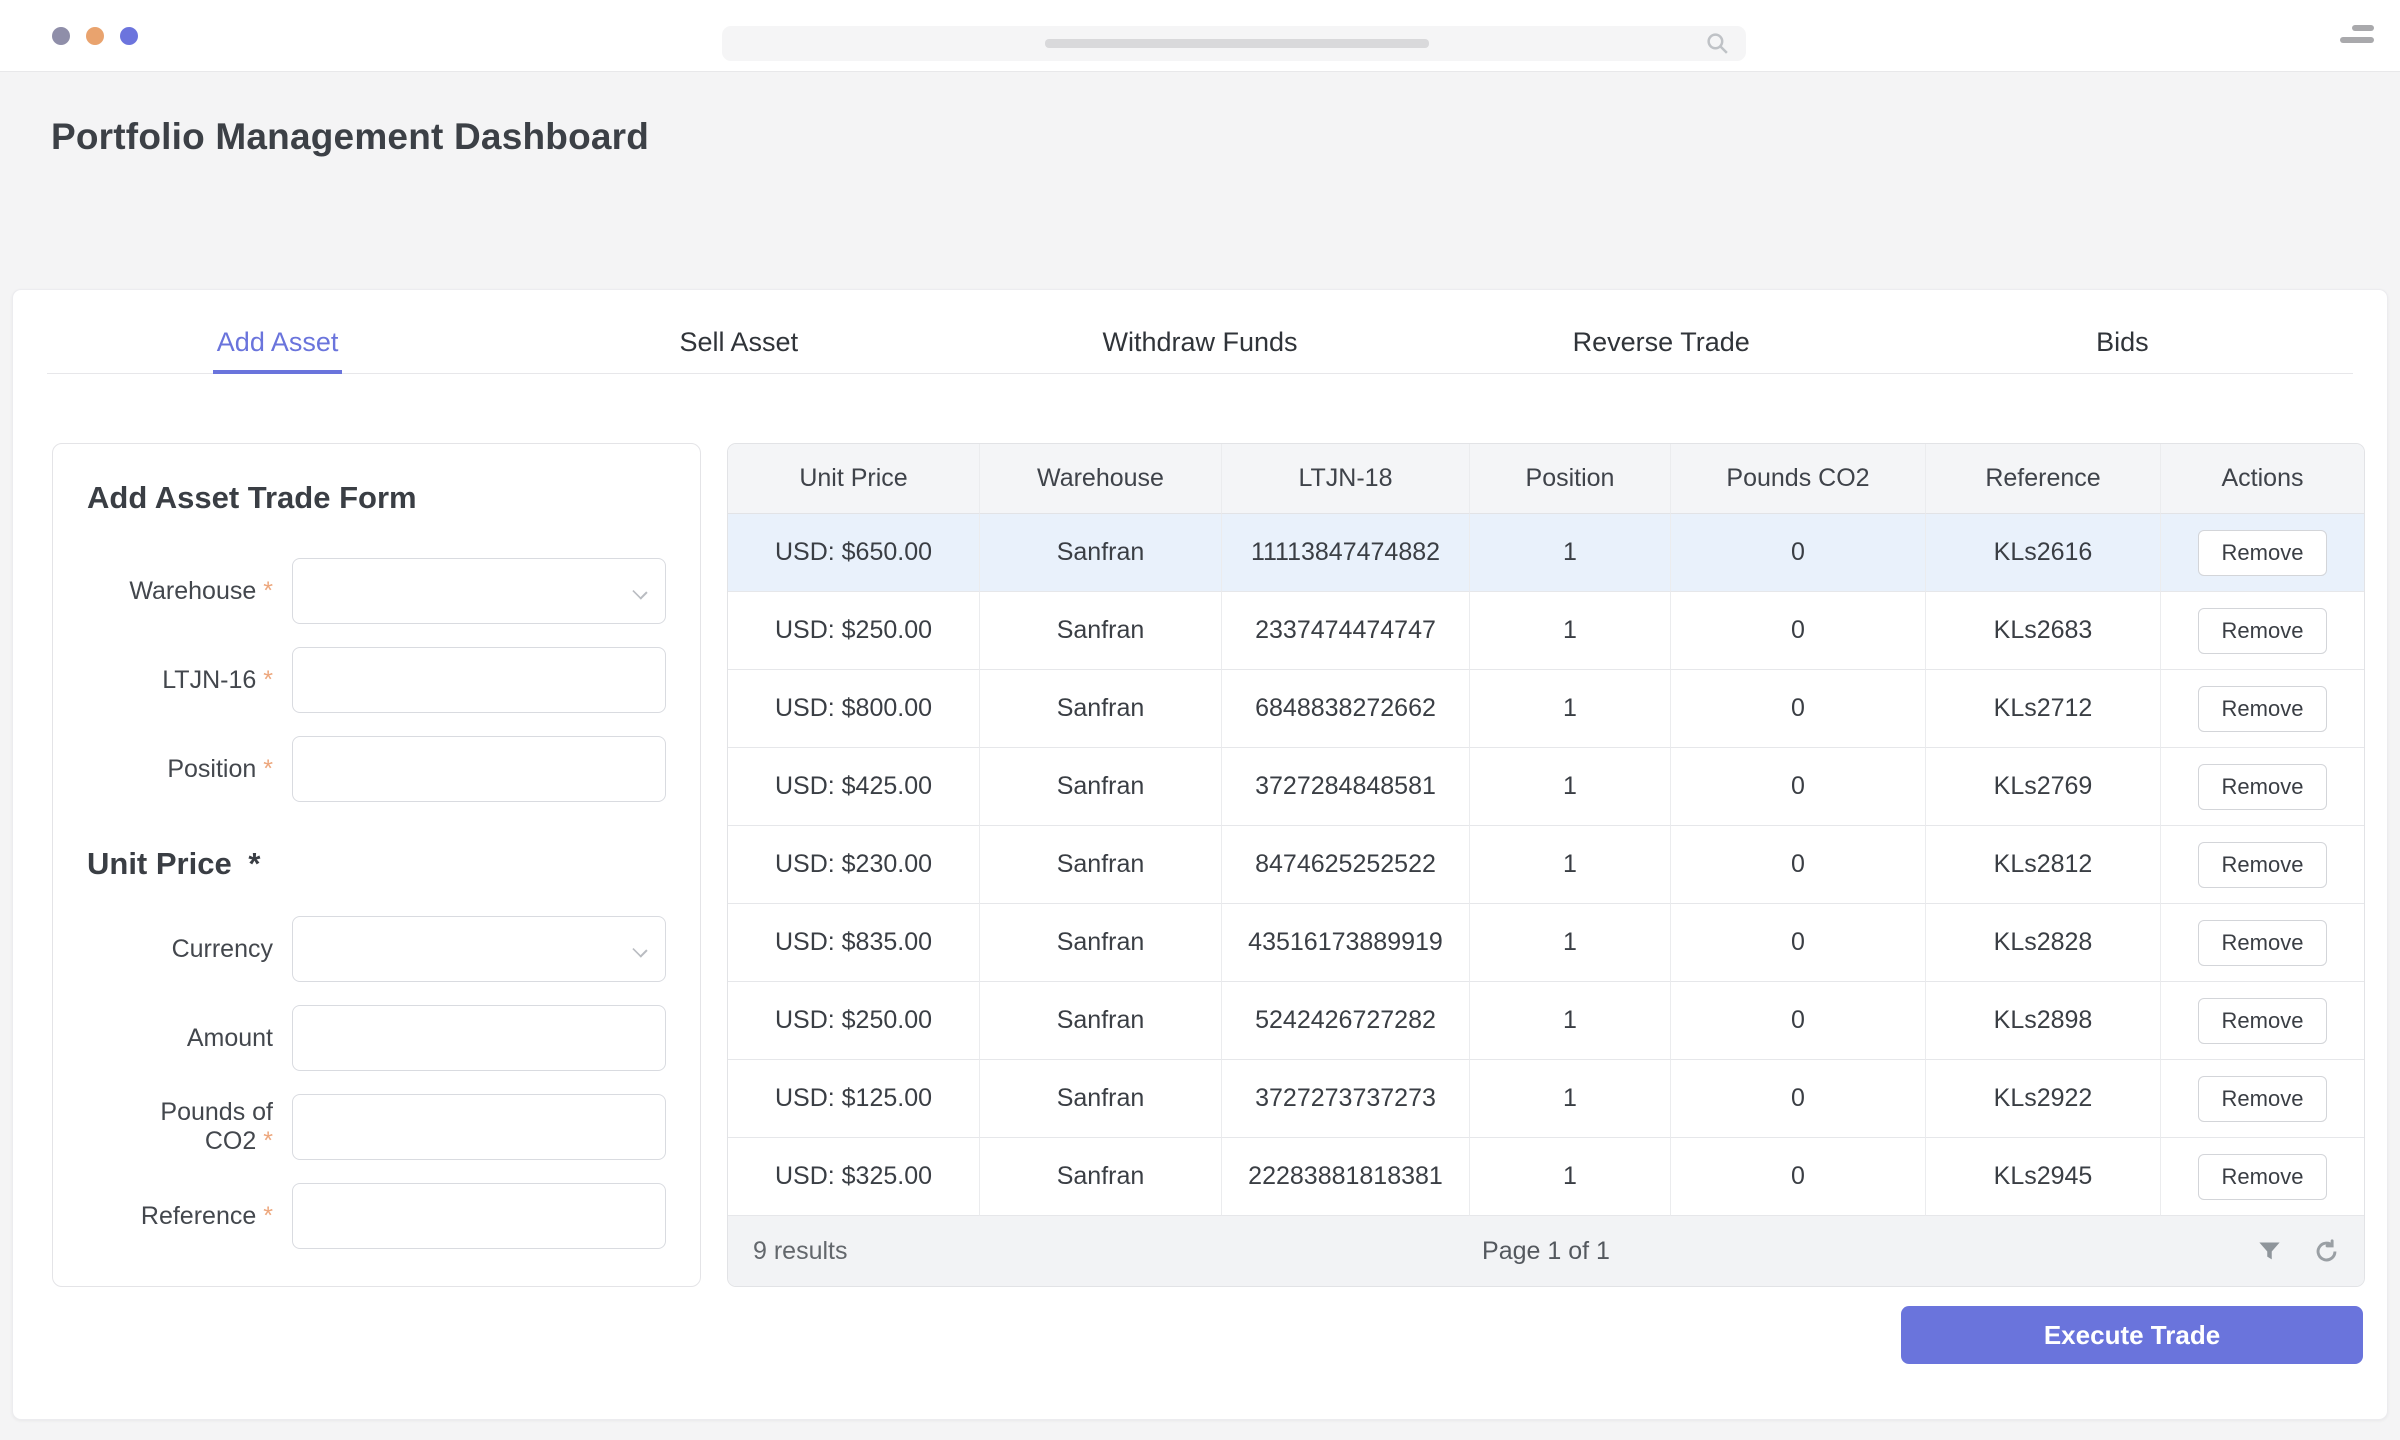 The width and height of the screenshot is (2400, 1440). I want to click on form-row: Position *, so click(376, 769).